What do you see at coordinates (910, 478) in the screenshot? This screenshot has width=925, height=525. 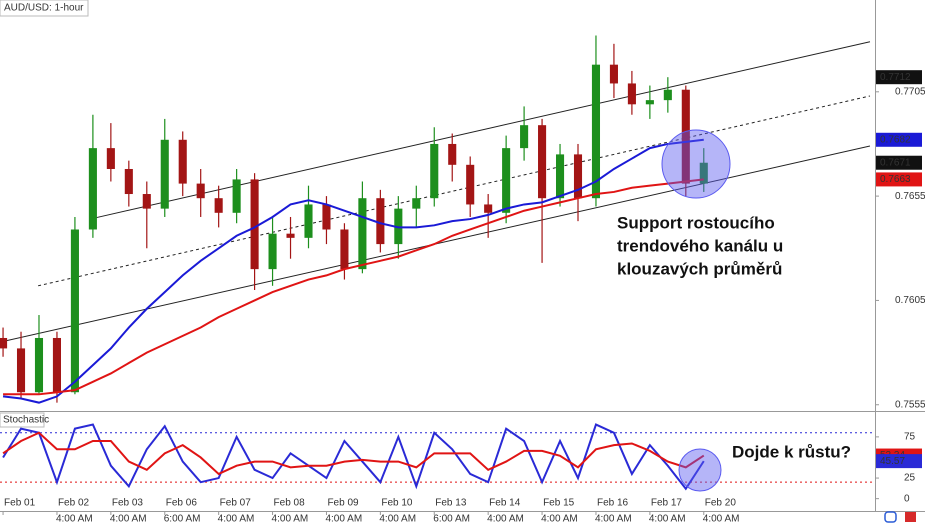 I see `y-tick-label: 25` at bounding box center [910, 478].